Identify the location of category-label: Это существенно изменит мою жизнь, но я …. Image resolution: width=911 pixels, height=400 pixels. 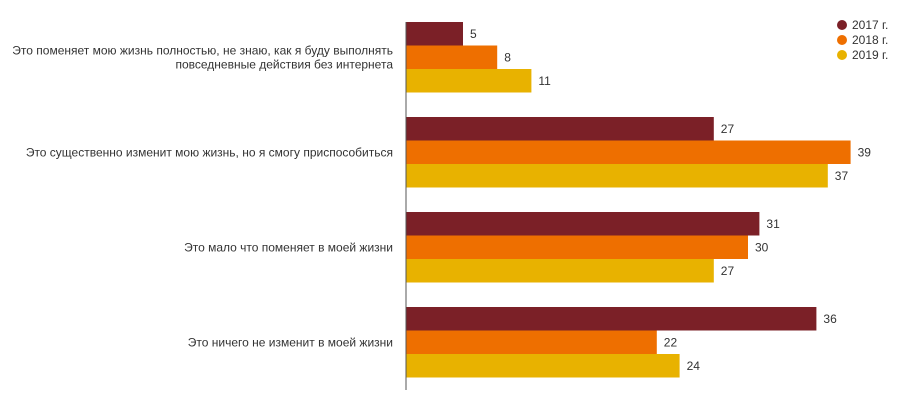
(209, 152).